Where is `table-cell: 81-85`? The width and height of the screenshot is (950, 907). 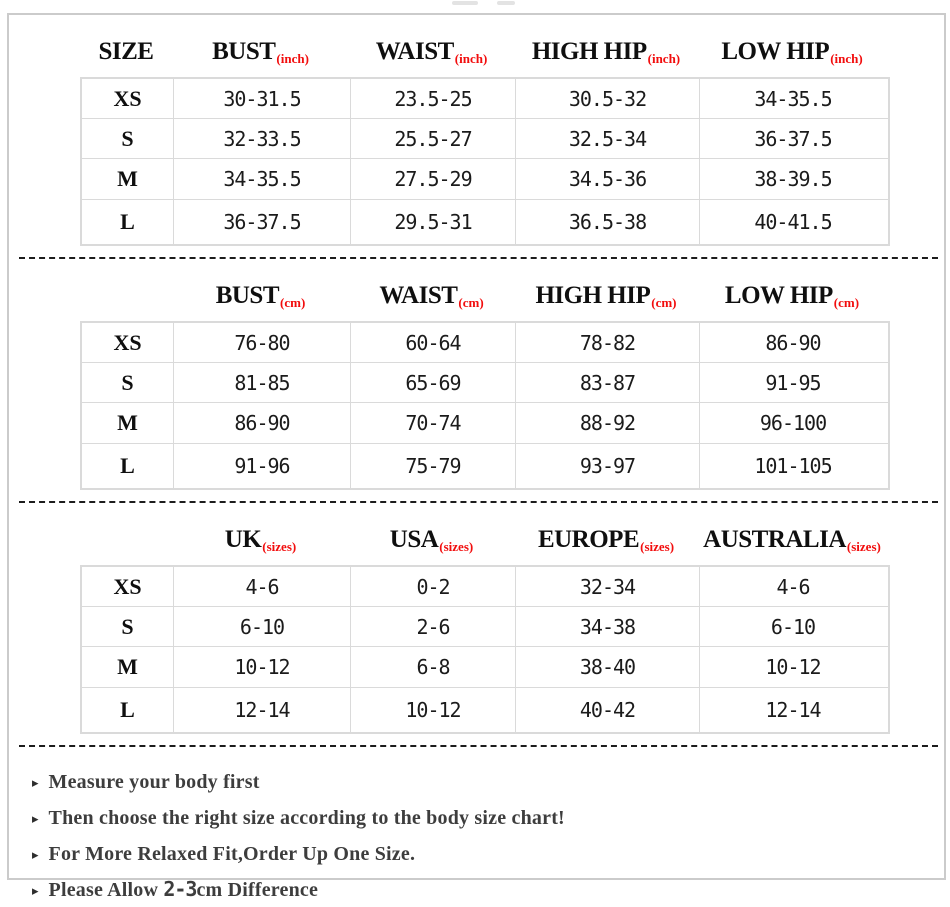 table-cell: 81-85 is located at coordinates (261, 382).